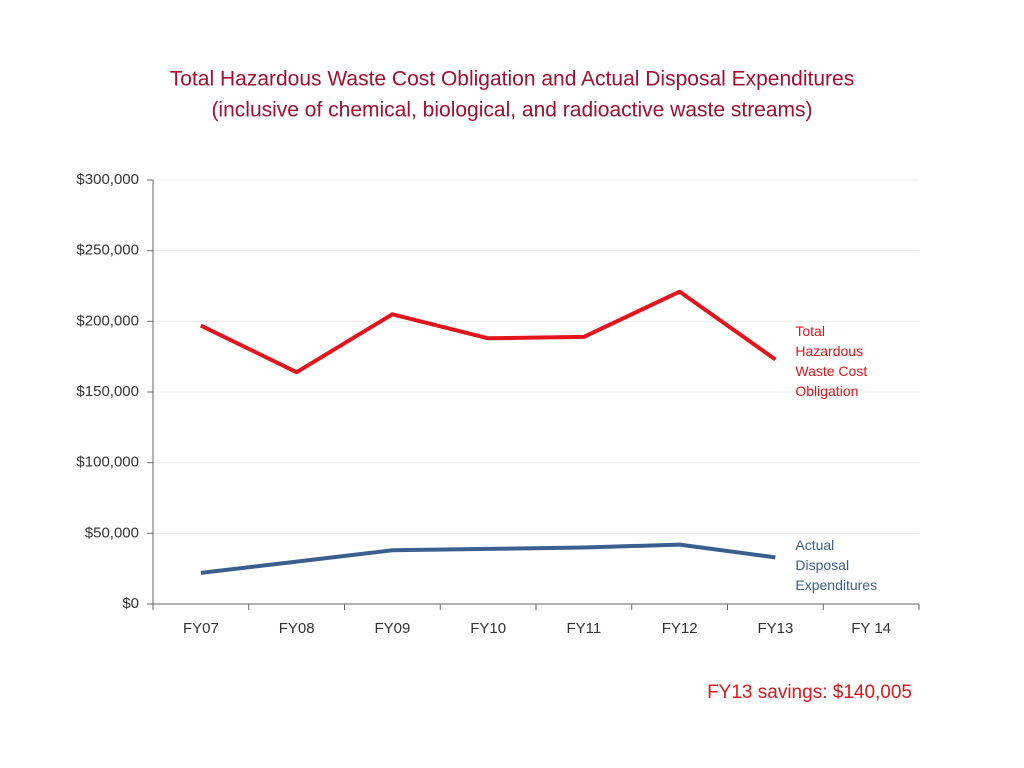 The height and width of the screenshot is (768, 1024). What do you see at coordinates (107, 250) in the screenshot?
I see `y-tick-label: $250,000` at bounding box center [107, 250].